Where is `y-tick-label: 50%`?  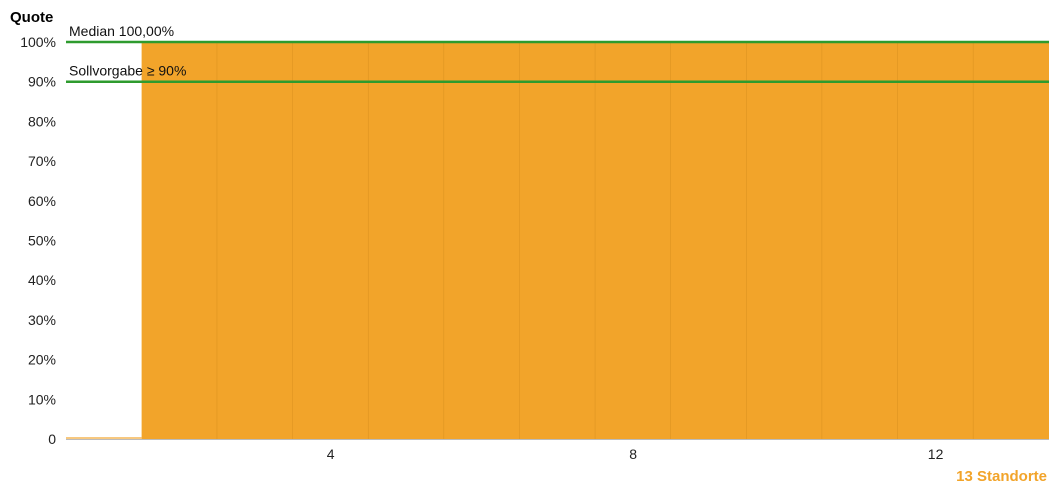
y-tick-label: 50% is located at coordinates (42, 241).